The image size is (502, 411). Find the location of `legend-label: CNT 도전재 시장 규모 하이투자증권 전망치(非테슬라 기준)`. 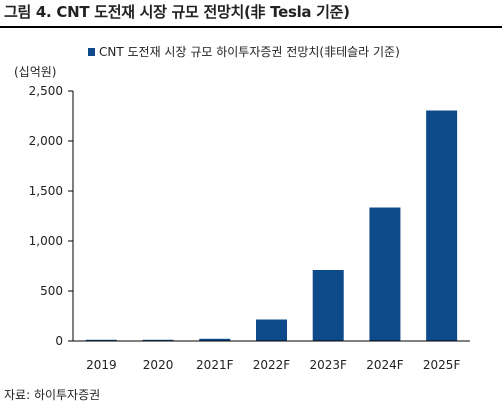

legend-label: CNT 도전재 시장 규모 하이투자증권 전망치(非테슬라 기준) is located at coordinates (249, 52).